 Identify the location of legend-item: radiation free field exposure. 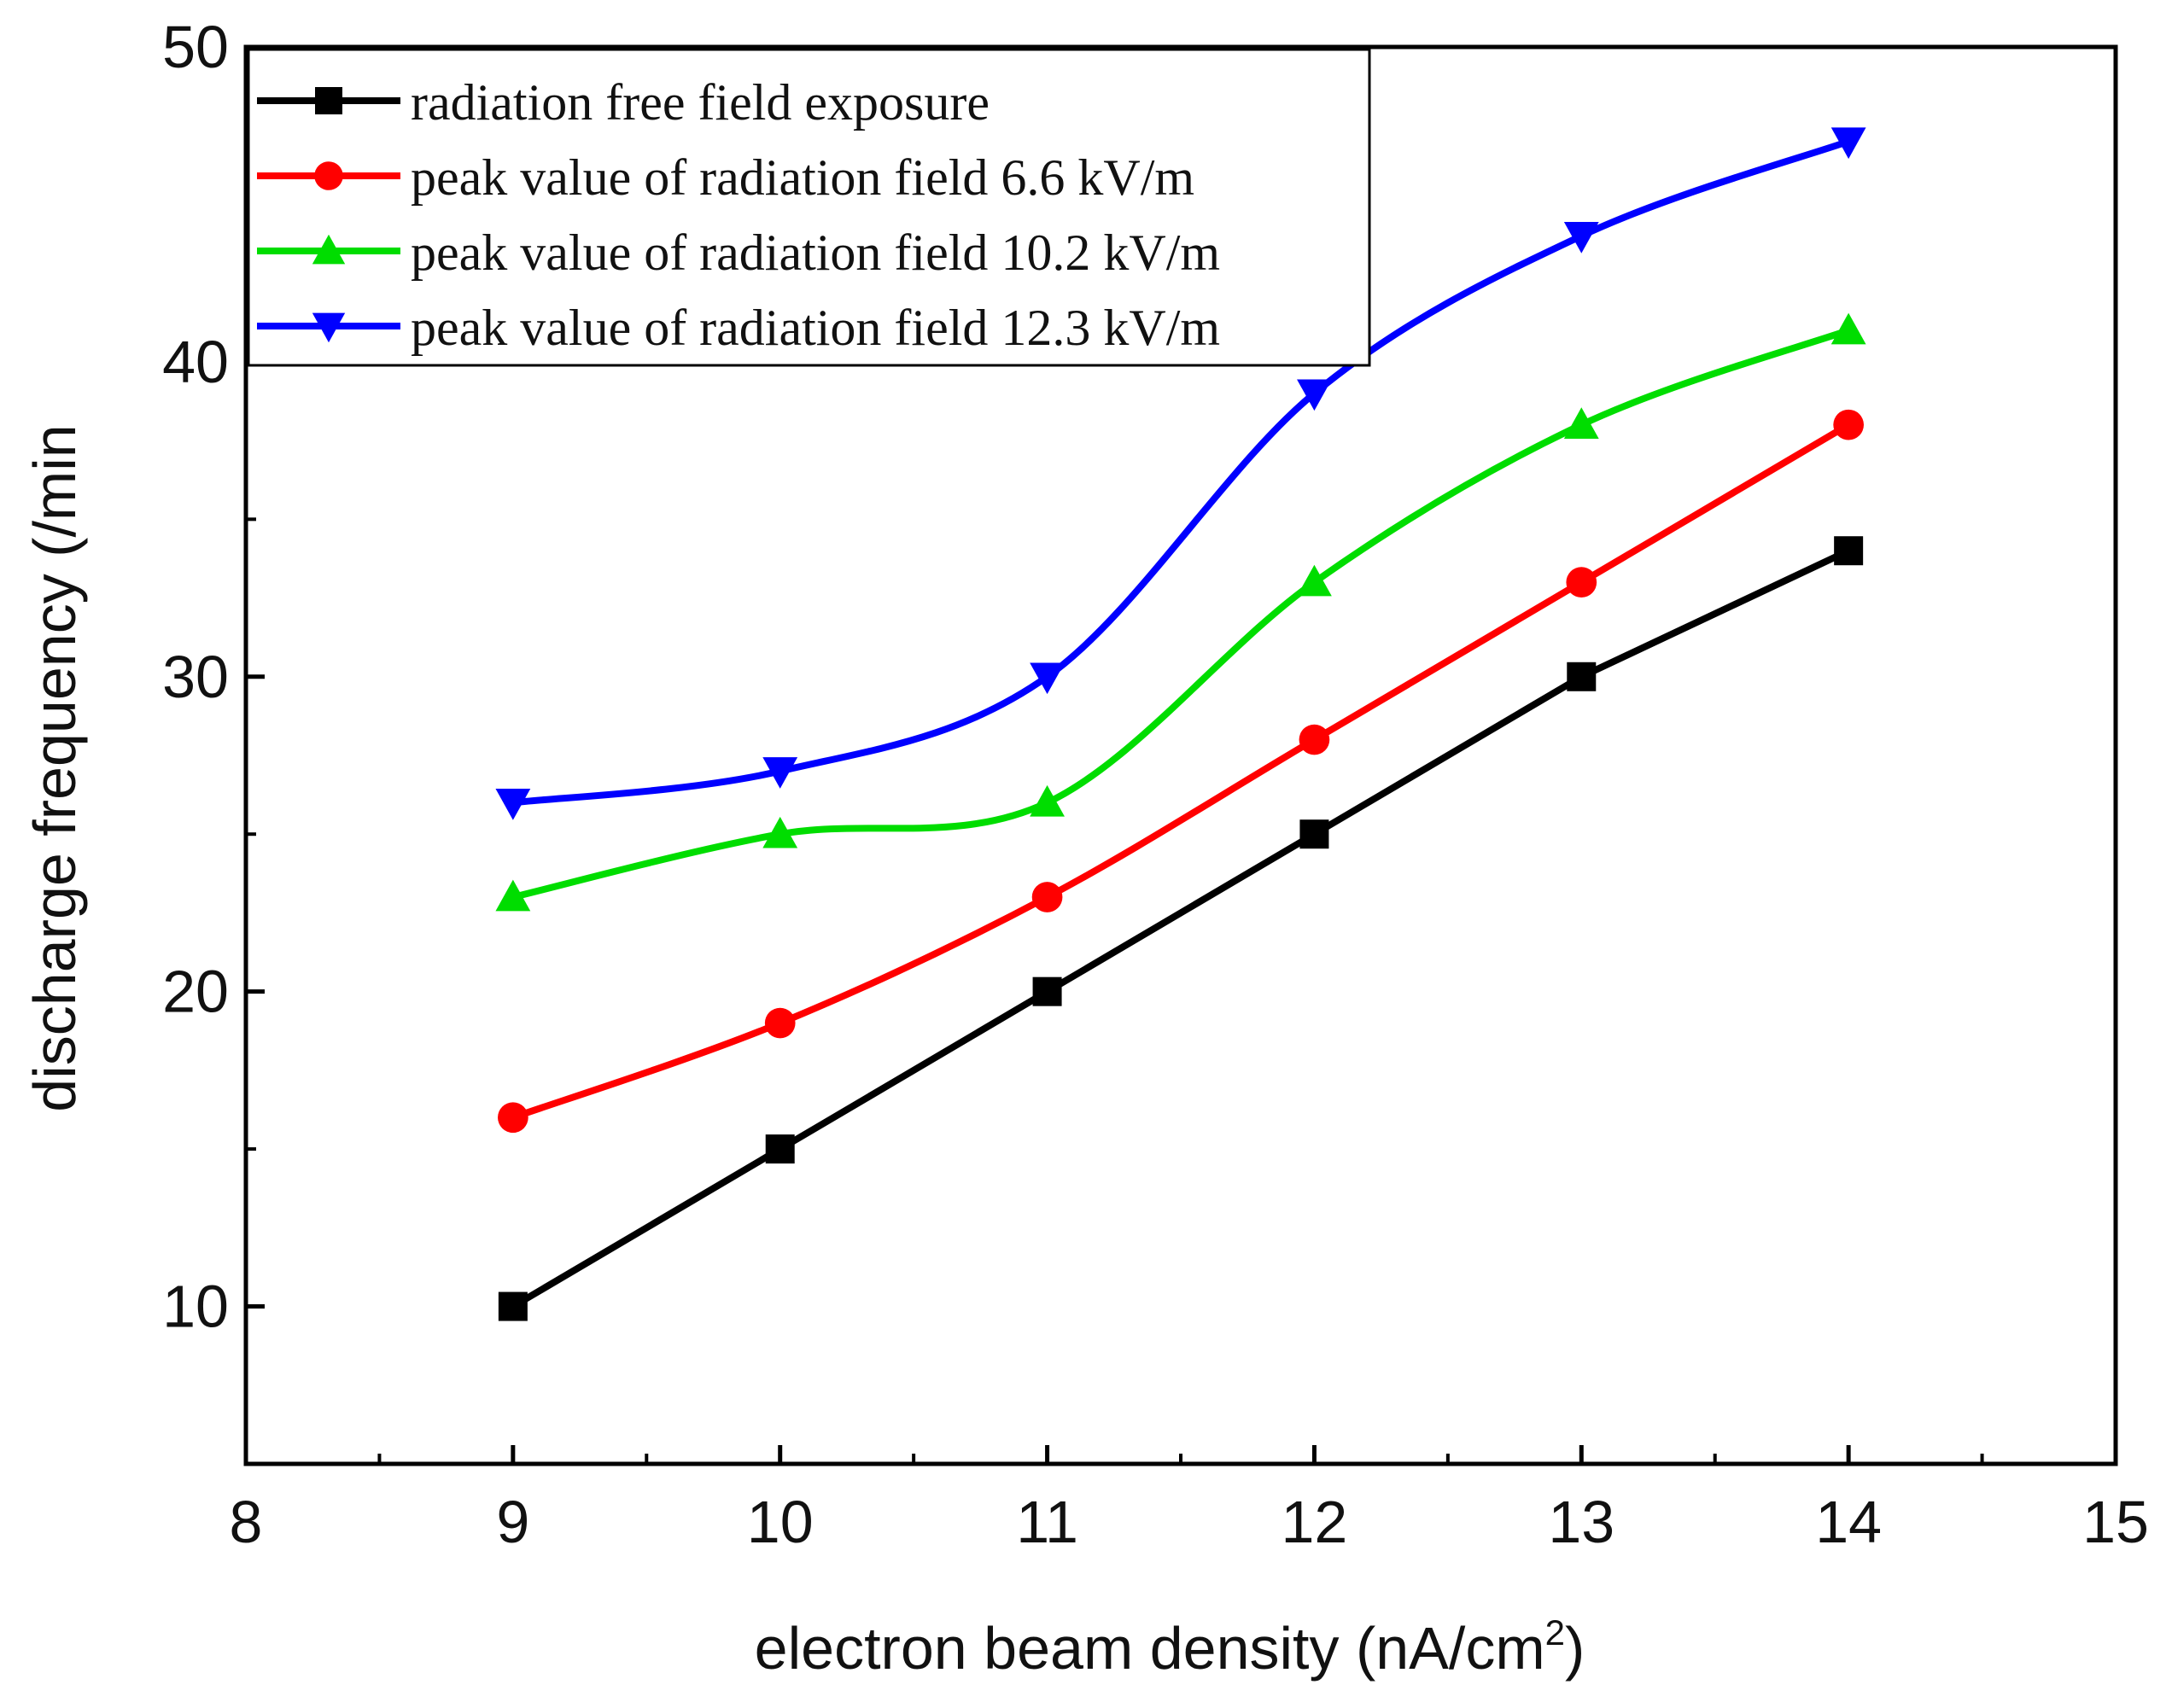
(623, 102).